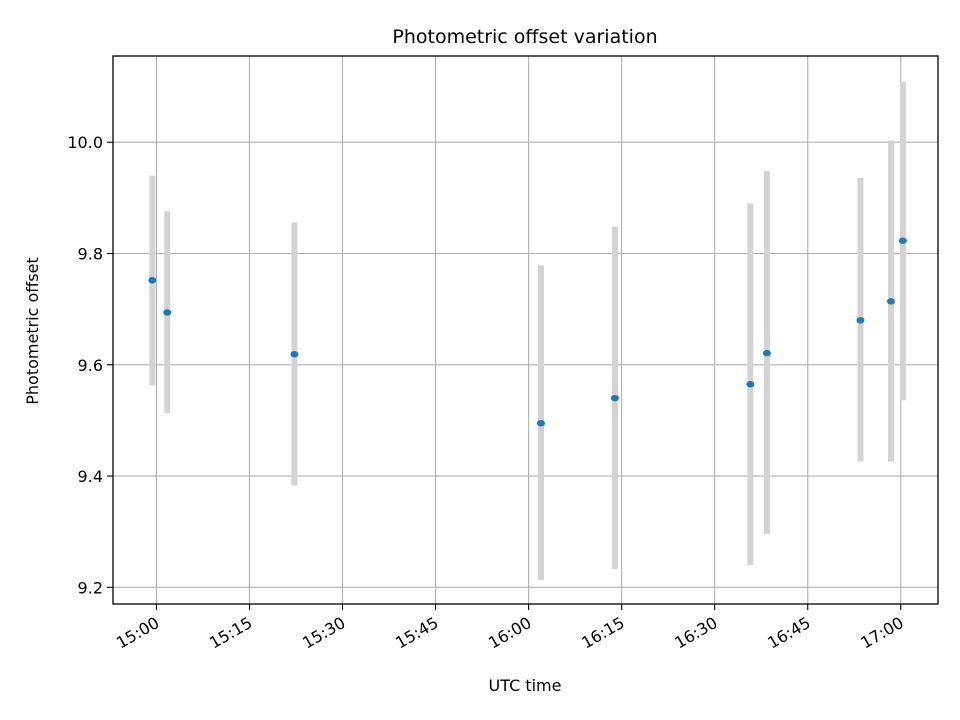 Image resolution: width=960 pixels, height=720 pixels. Describe the element at coordinates (85, 142) in the screenshot. I see `y-tick-label: 10.0` at that location.